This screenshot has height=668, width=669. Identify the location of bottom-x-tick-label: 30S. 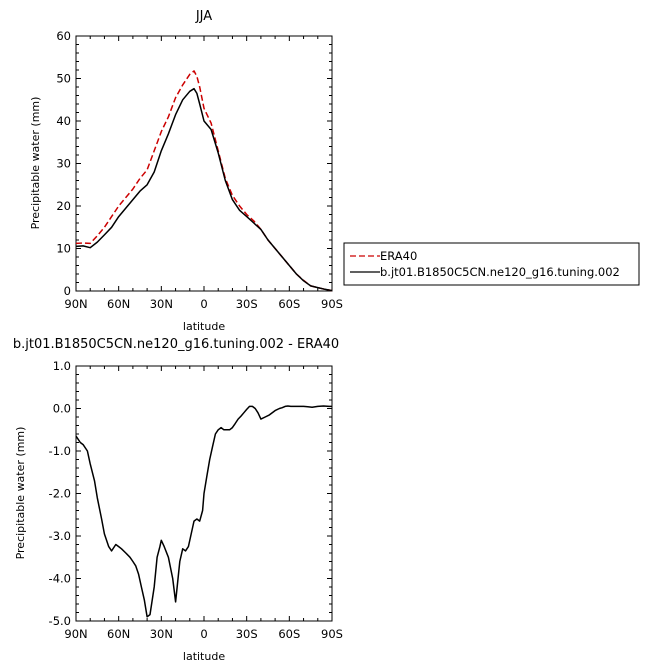
(247, 634).